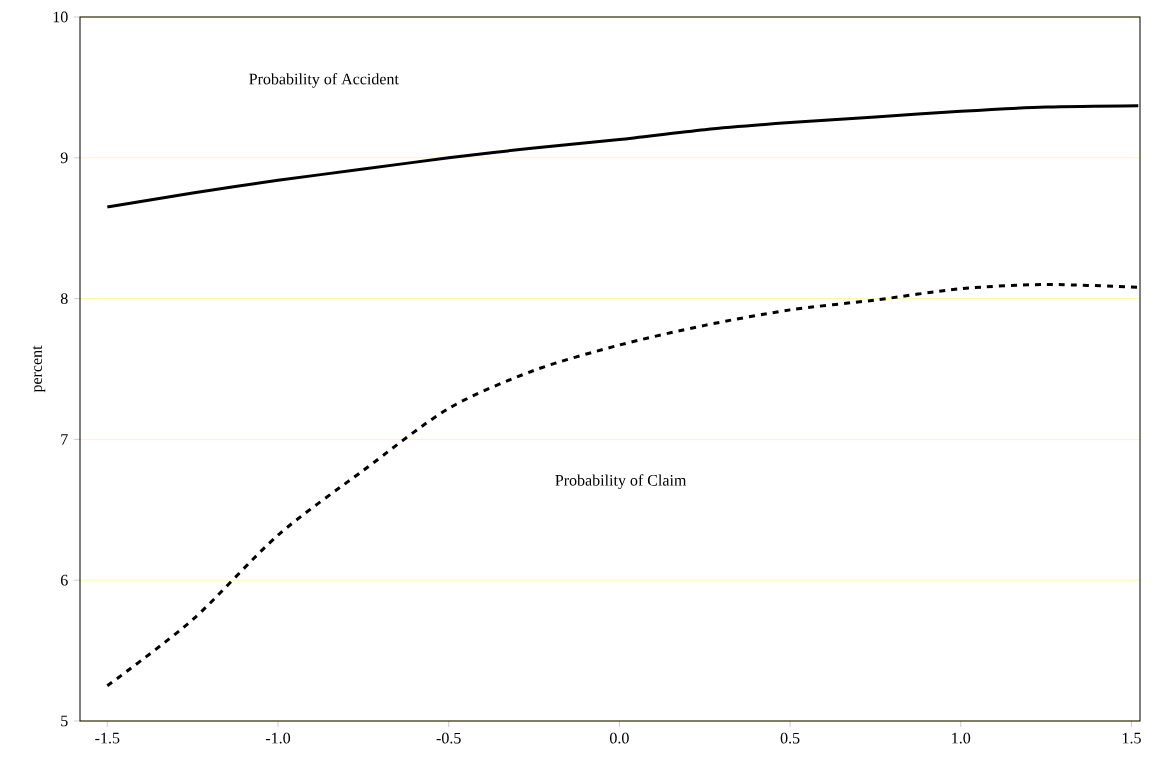 This screenshot has width=1152, height=772. Describe the element at coordinates (64, 721) in the screenshot. I see `y-tick-label: 5` at that location.